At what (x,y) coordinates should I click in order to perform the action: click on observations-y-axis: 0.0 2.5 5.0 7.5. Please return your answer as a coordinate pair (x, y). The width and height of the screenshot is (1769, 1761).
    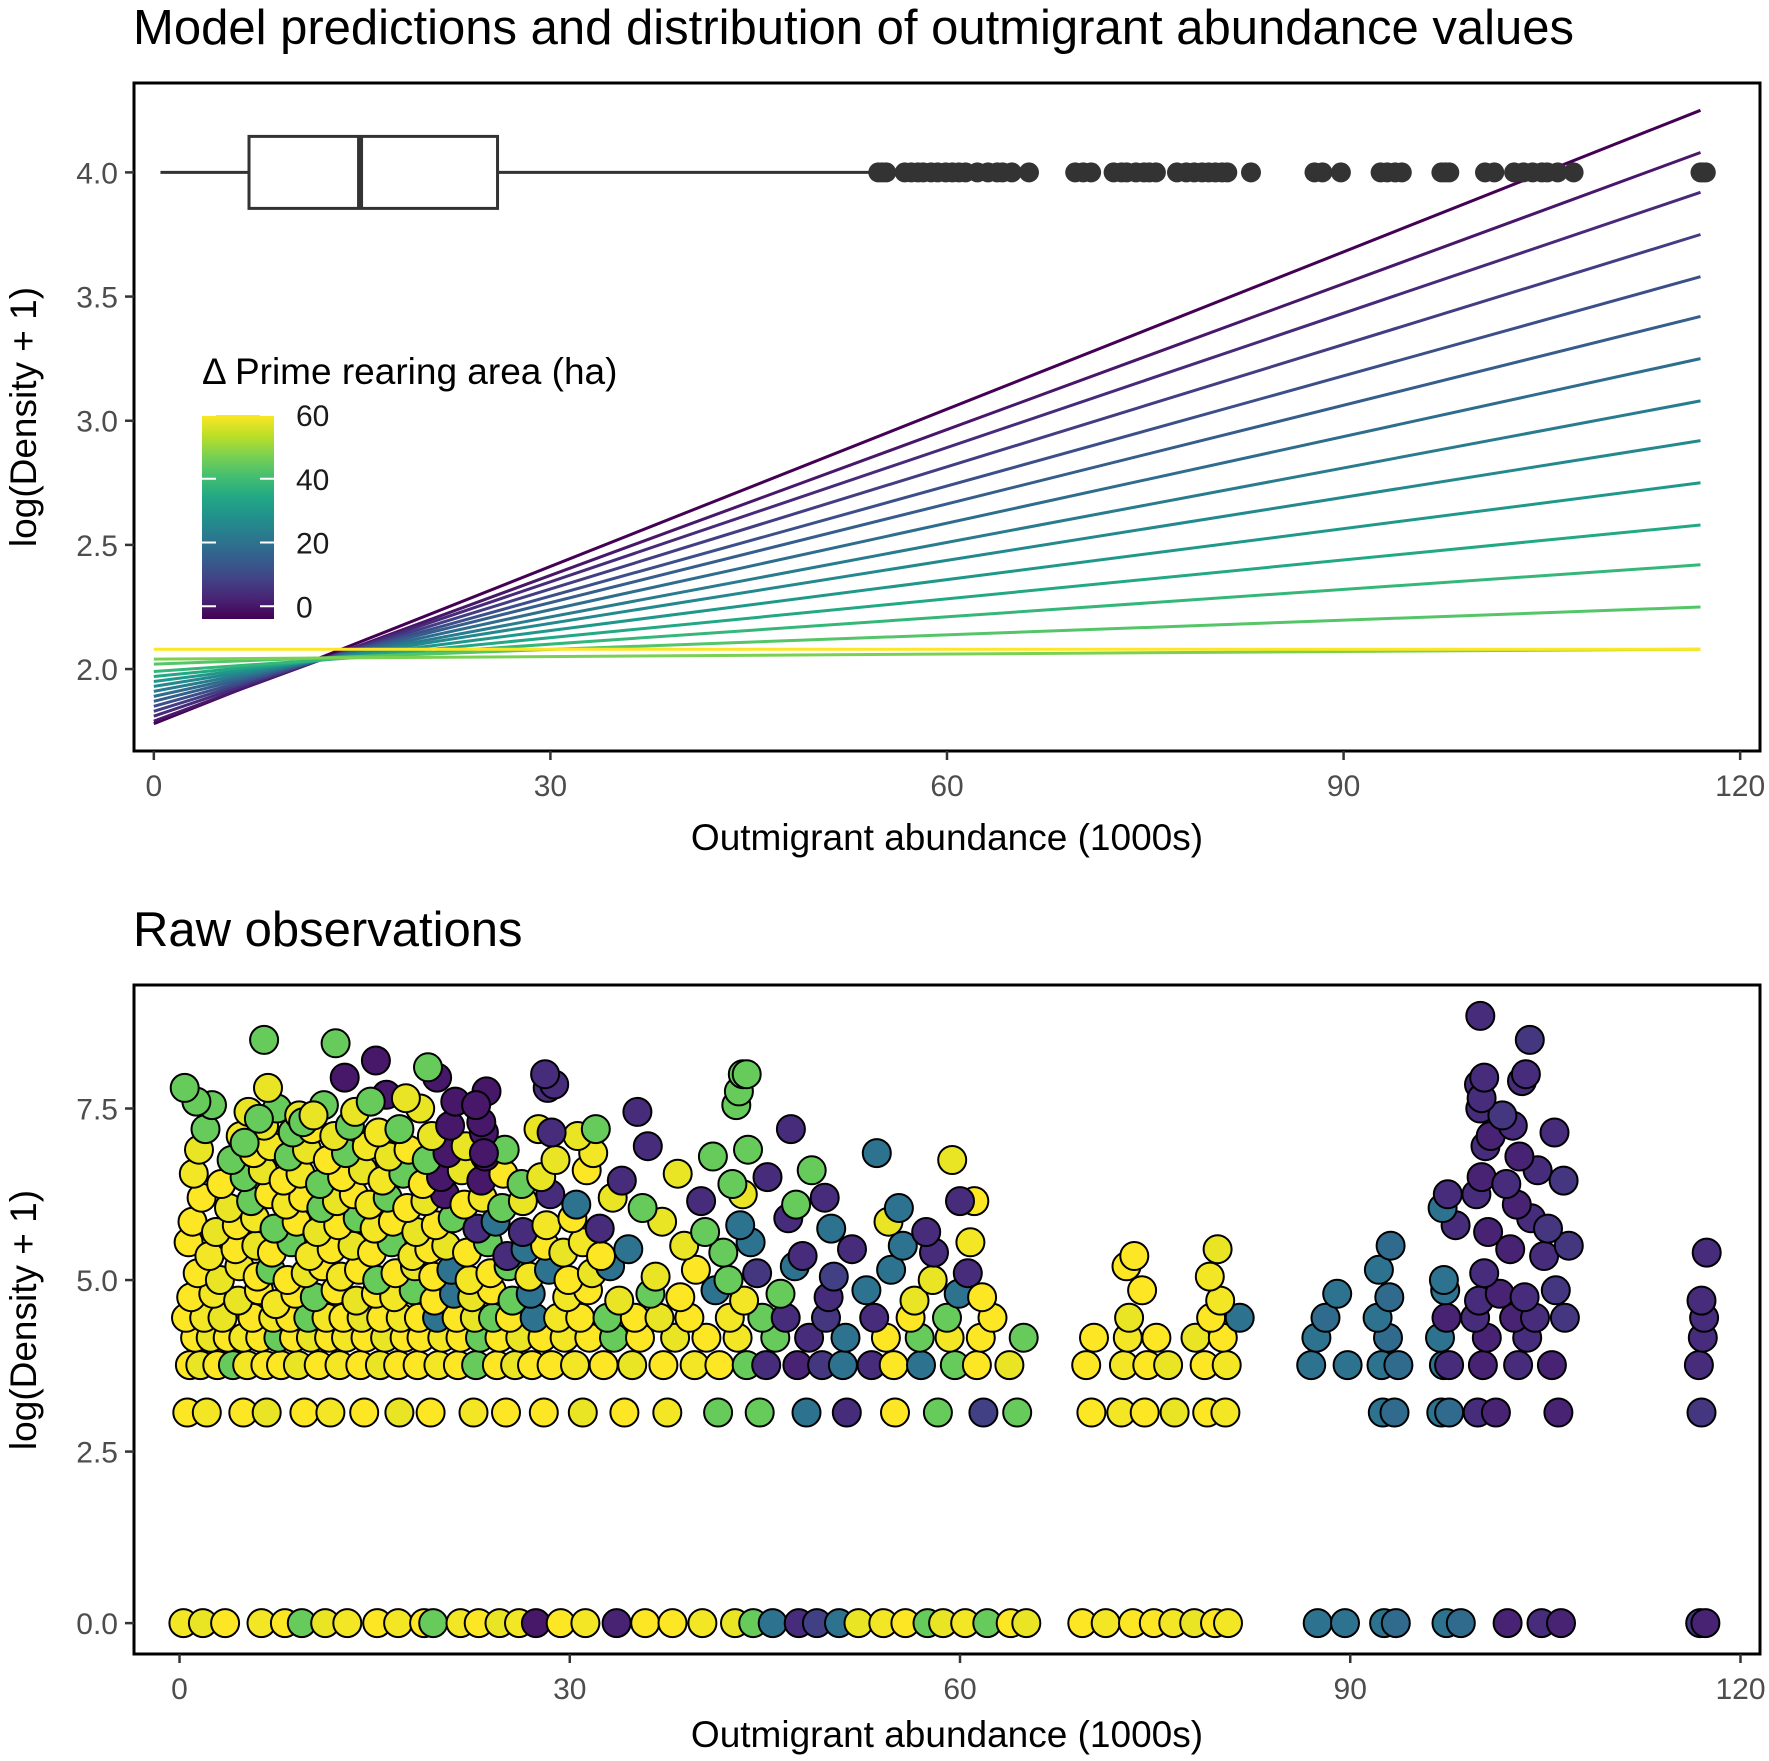
    Looking at the image, I should click on (105, 1367).